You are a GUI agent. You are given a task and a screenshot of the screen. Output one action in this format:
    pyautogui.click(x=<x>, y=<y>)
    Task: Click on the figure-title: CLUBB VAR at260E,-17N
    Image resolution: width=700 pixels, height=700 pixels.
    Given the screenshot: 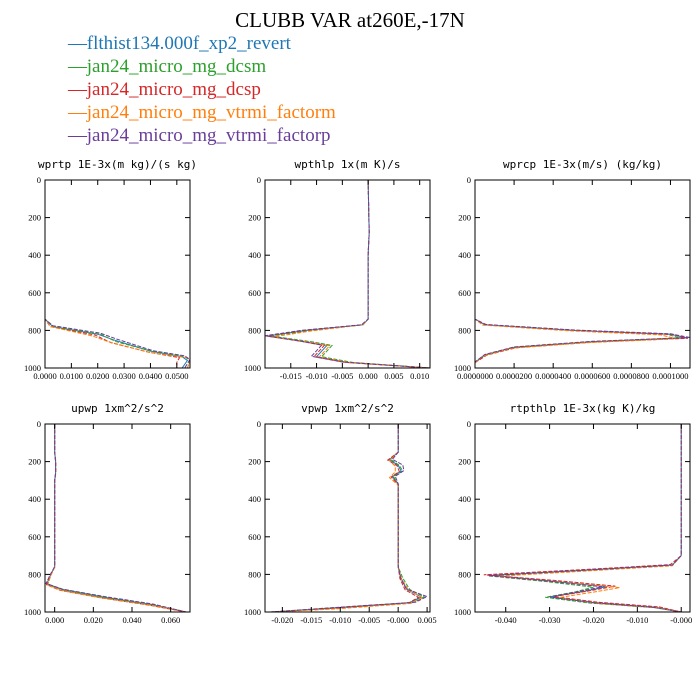 What is the action you would take?
    pyautogui.click(x=350, y=20)
    